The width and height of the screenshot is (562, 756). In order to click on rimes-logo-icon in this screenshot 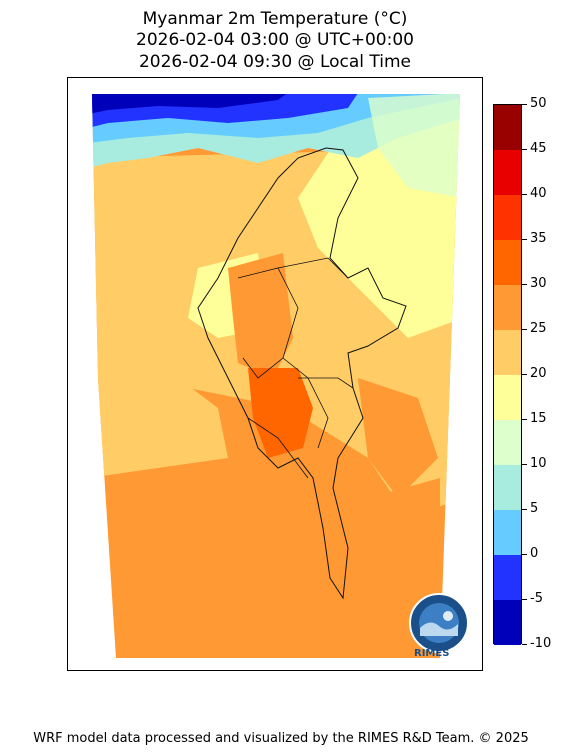, I will do `click(439, 623)`.